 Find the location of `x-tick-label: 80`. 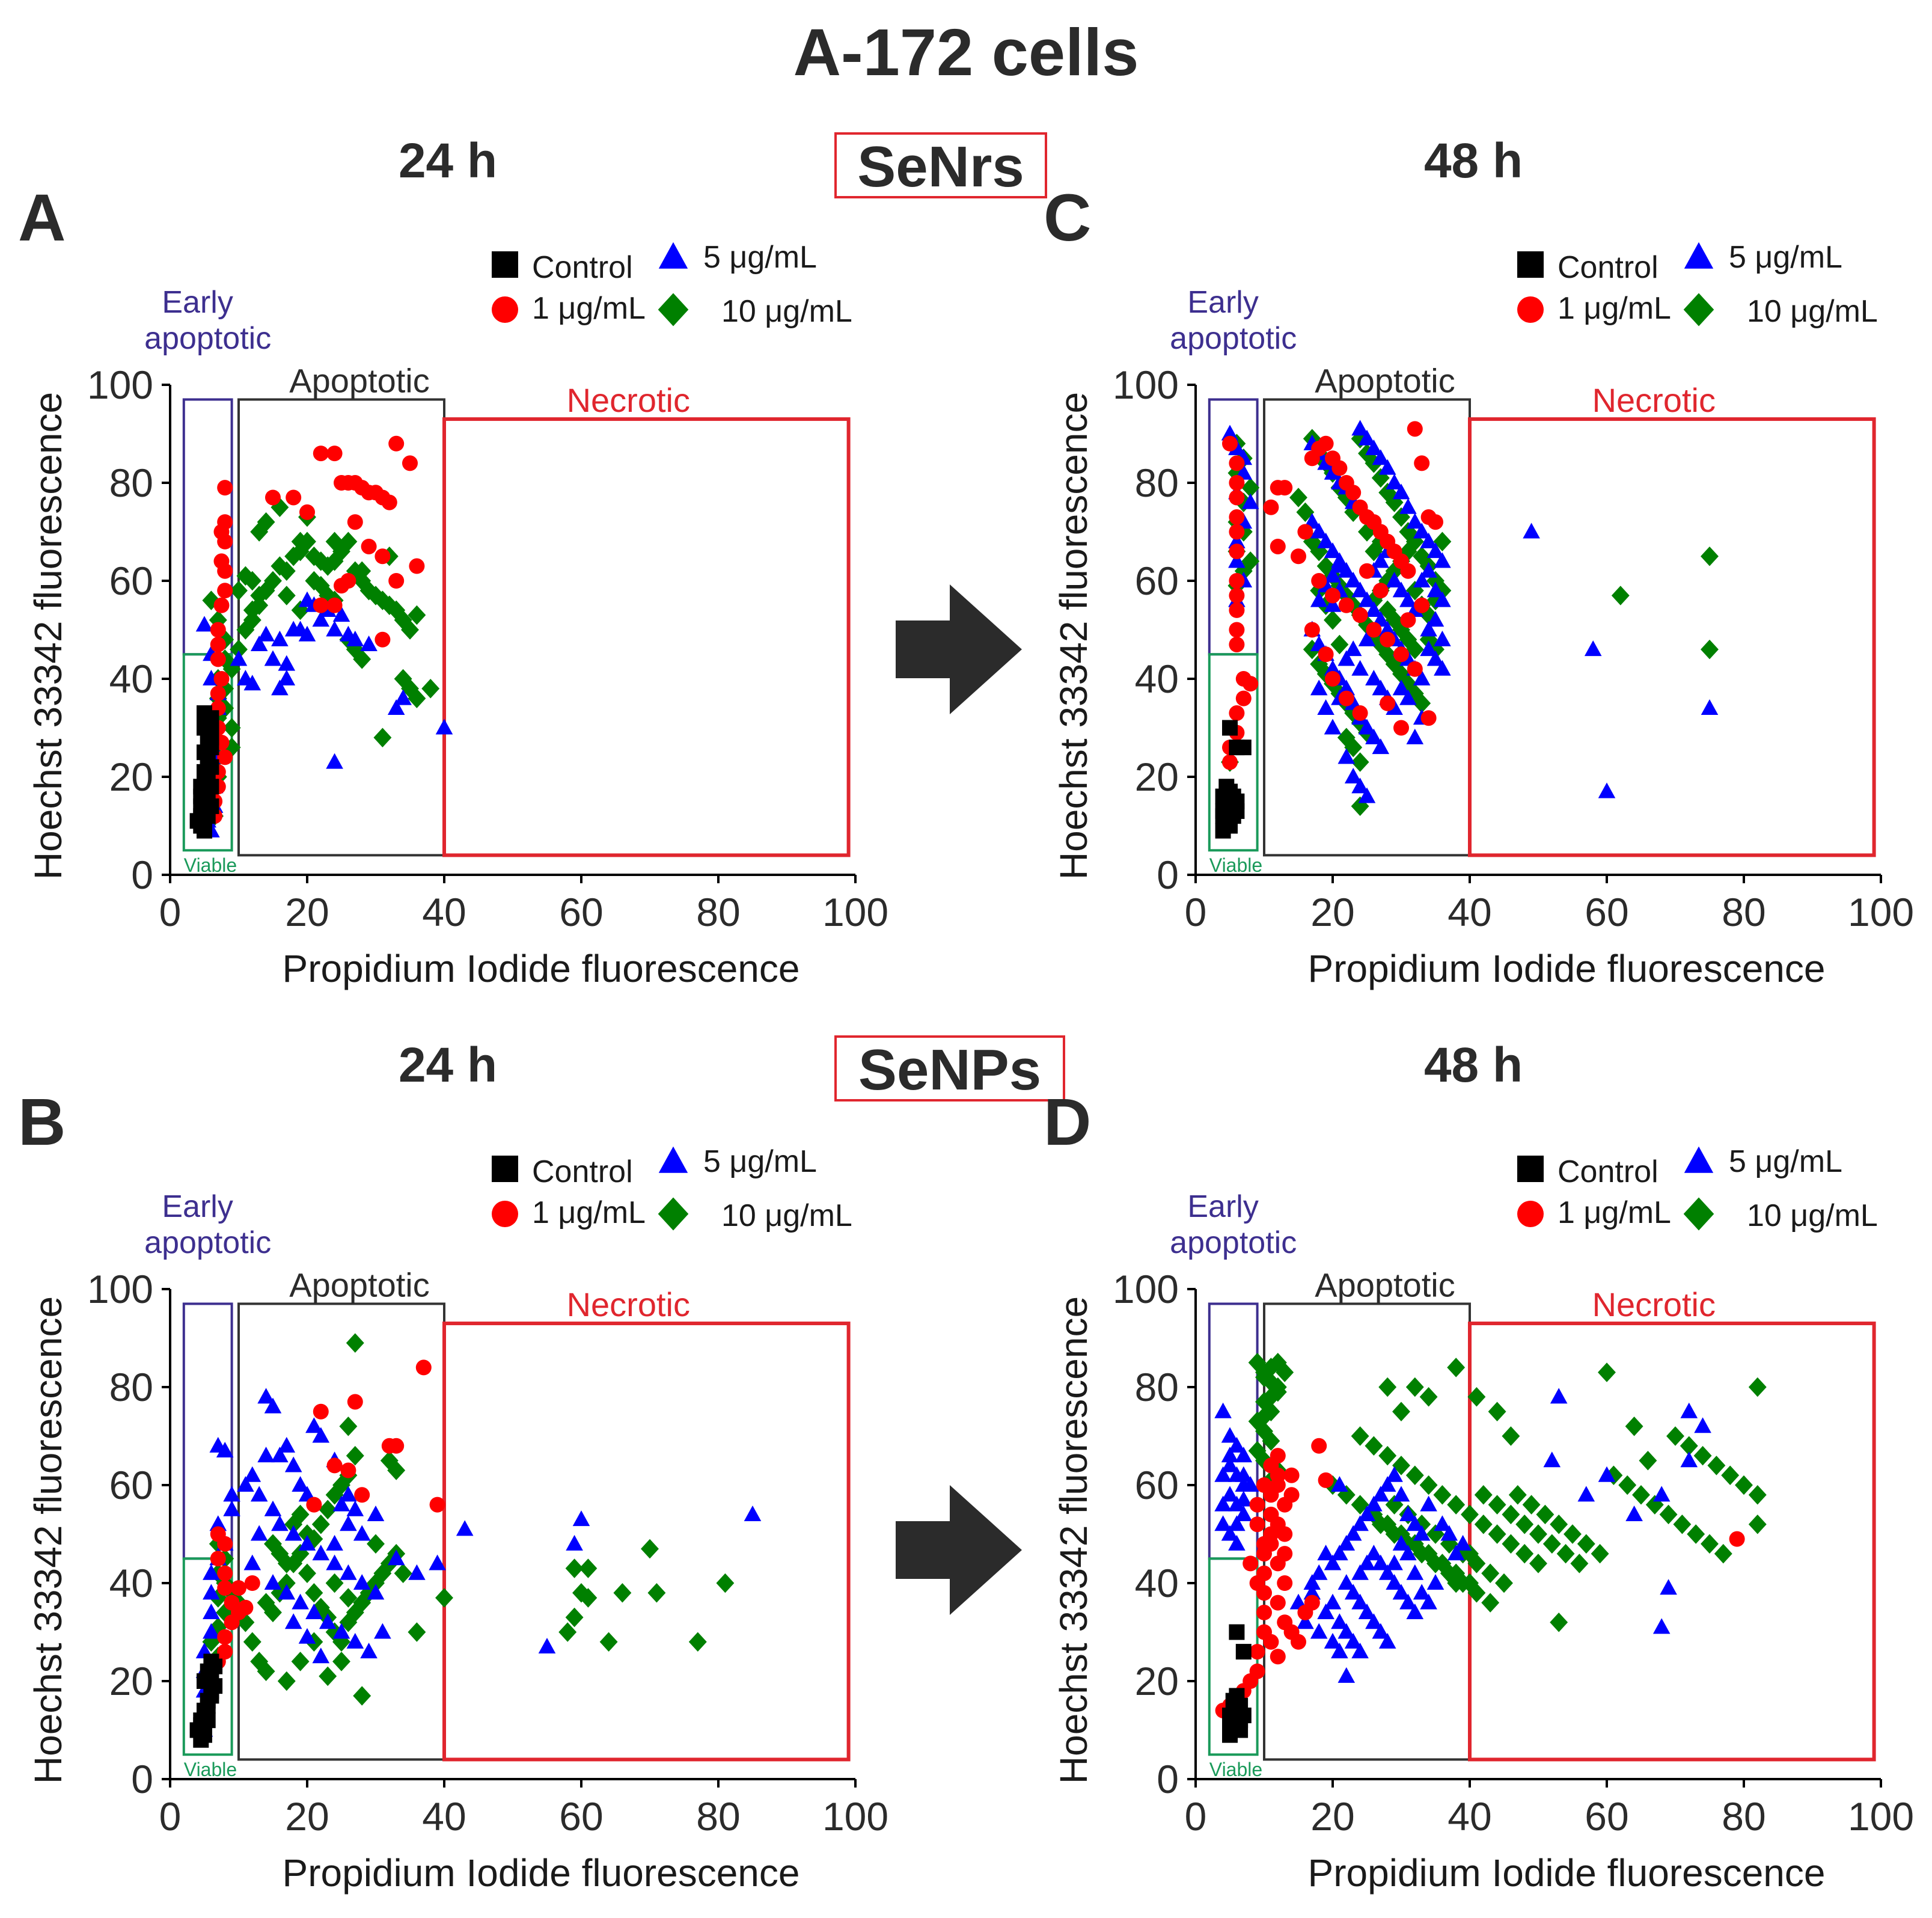

x-tick-label: 80 is located at coordinates (1743, 1816).